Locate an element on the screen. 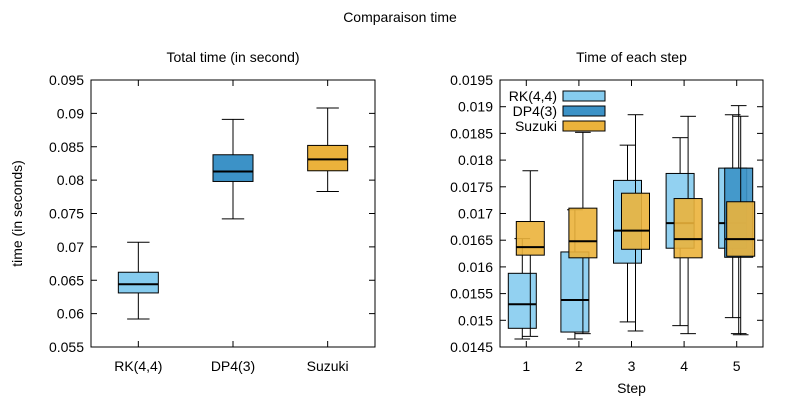  y-tick-label: 0.075 is located at coordinates (66, 214).